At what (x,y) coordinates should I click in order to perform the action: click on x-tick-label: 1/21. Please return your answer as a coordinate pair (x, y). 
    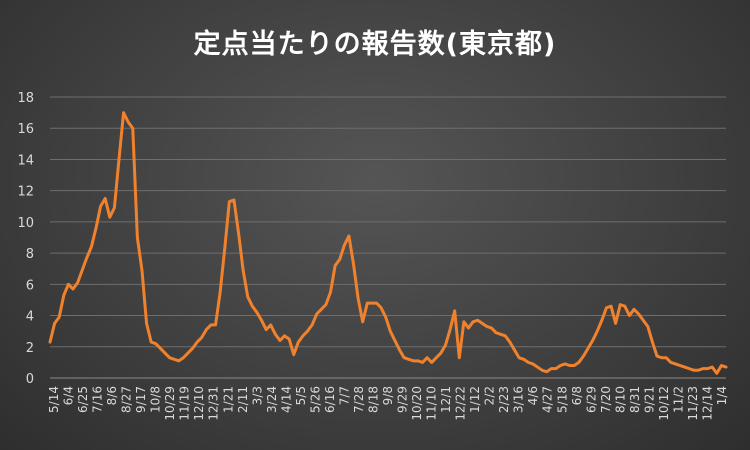
    Looking at the image, I should click on (228, 399).